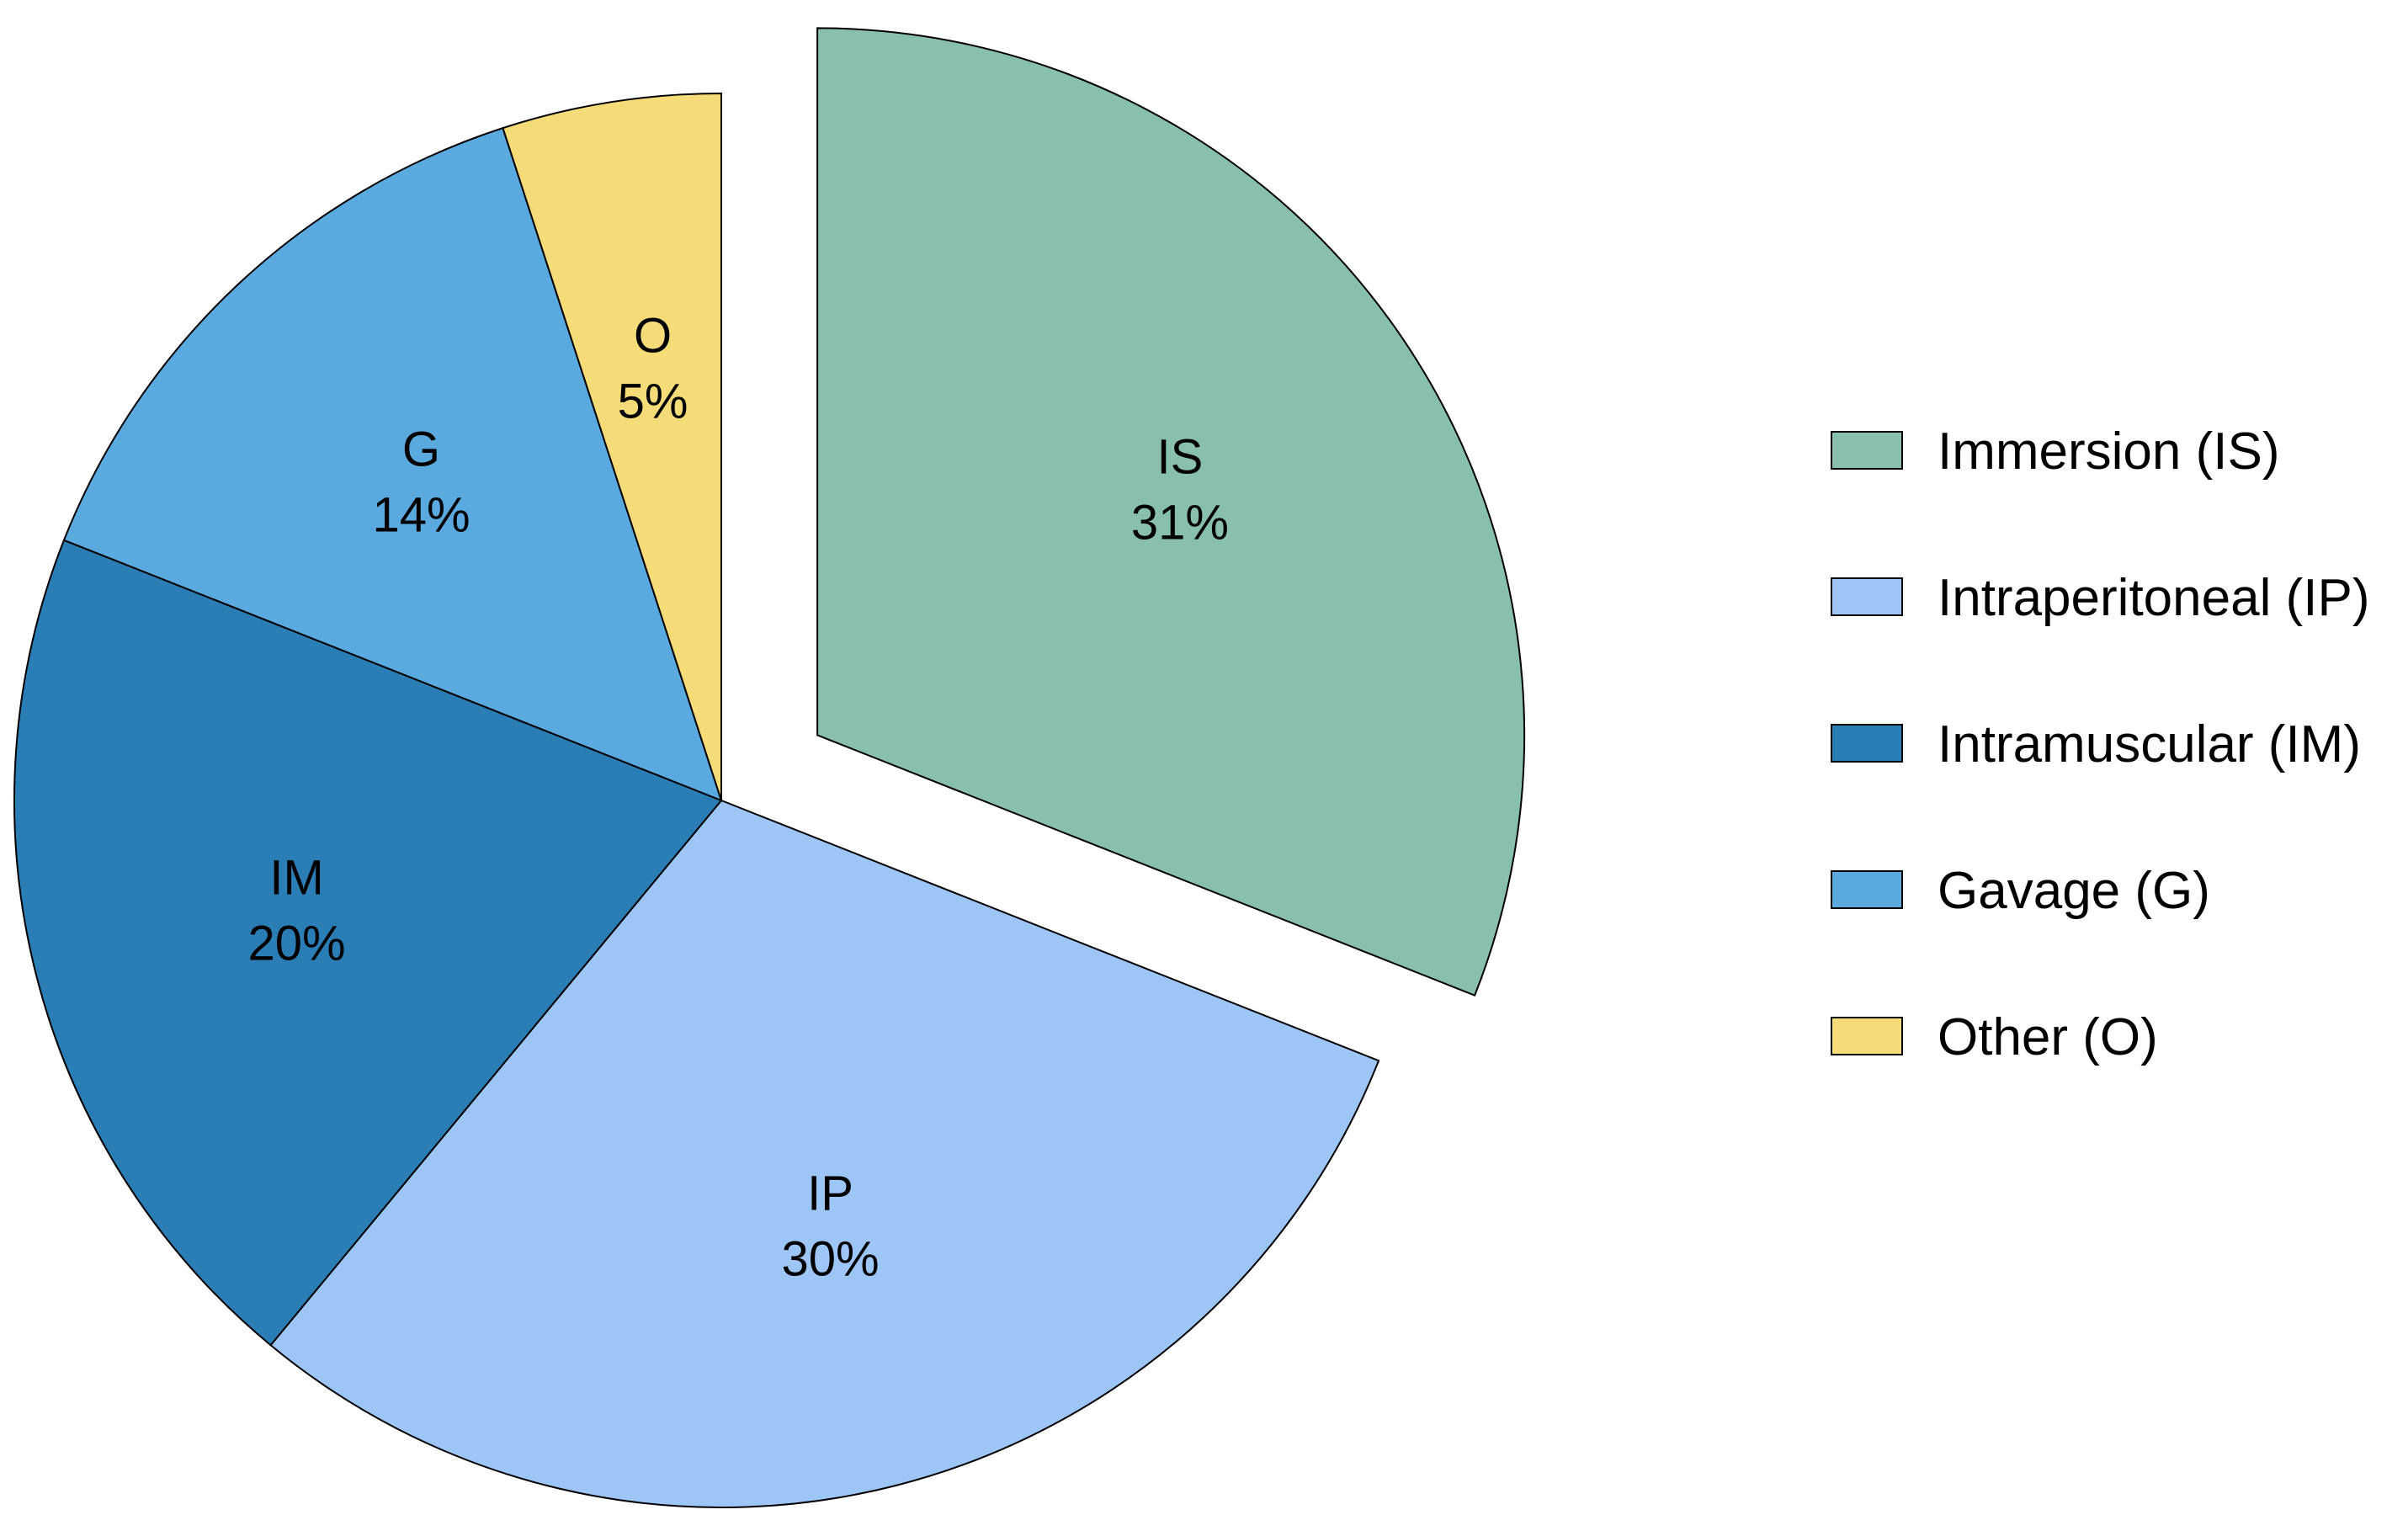  Describe the element at coordinates (1180, 523) in the screenshot. I see `slice-percent-is: 31%` at that location.